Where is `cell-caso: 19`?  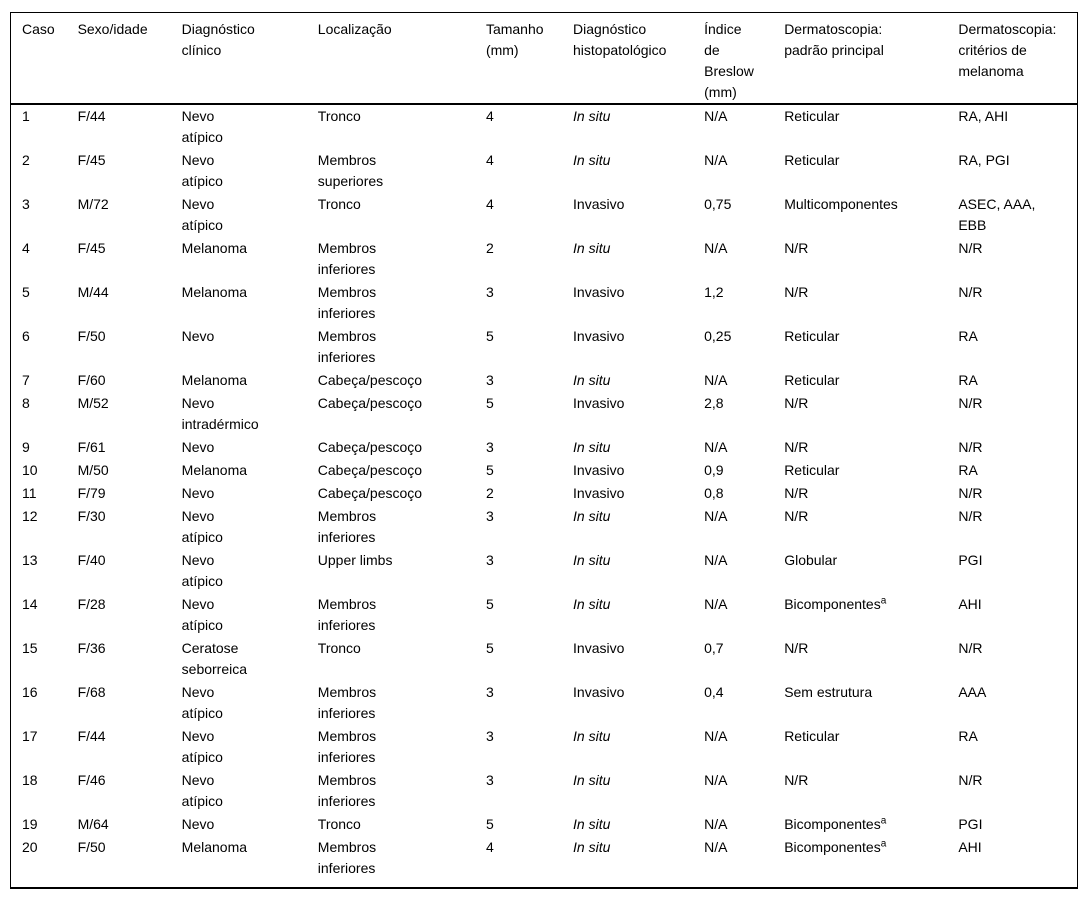
cell-caso: 19 is located at coordinates (44, 824).